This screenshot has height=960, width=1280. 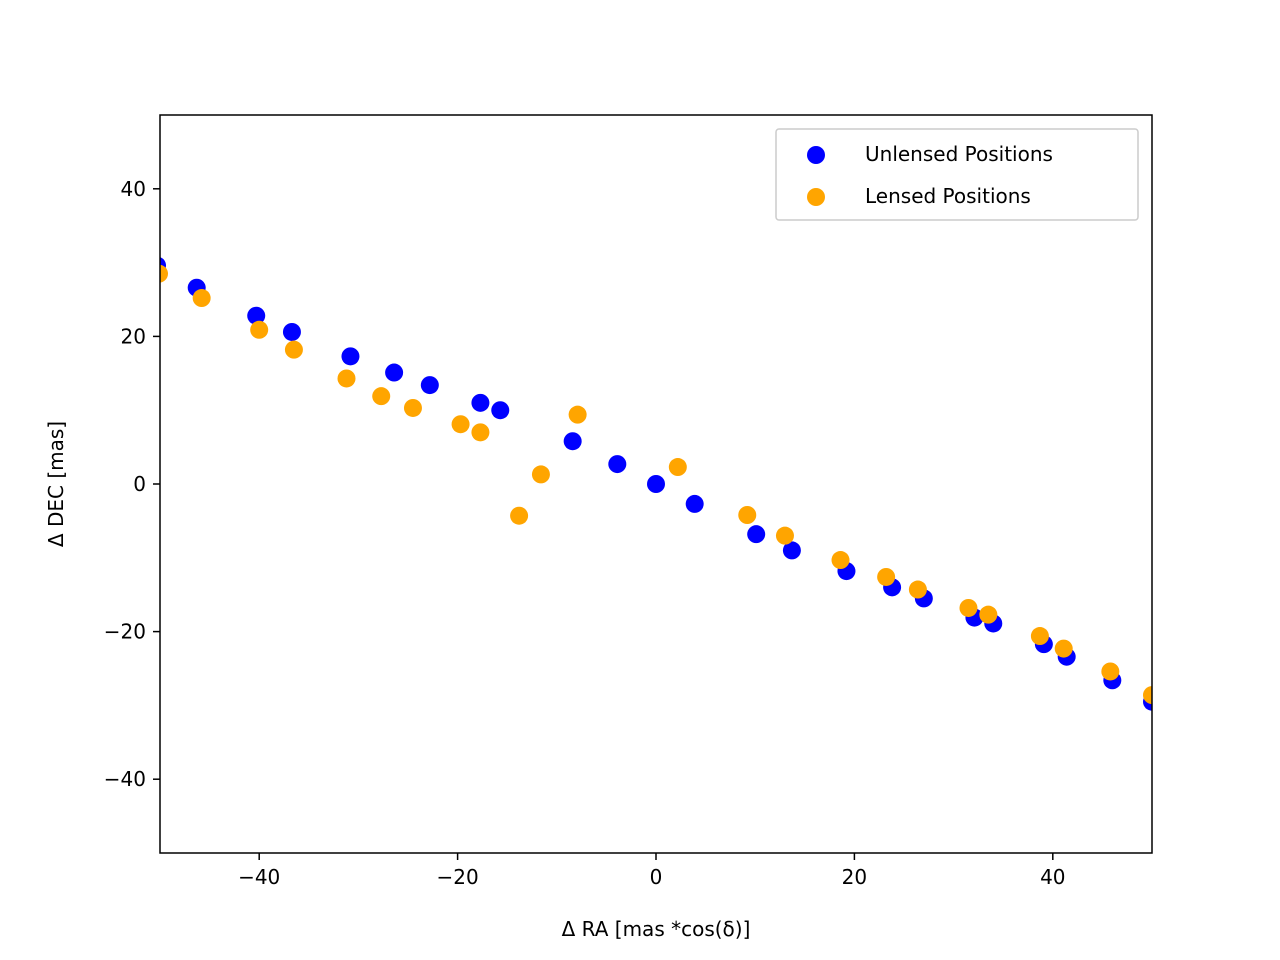 I want to click on x-axis-ticks: −40 −20 0 20 40, so click(x=652, y=871).